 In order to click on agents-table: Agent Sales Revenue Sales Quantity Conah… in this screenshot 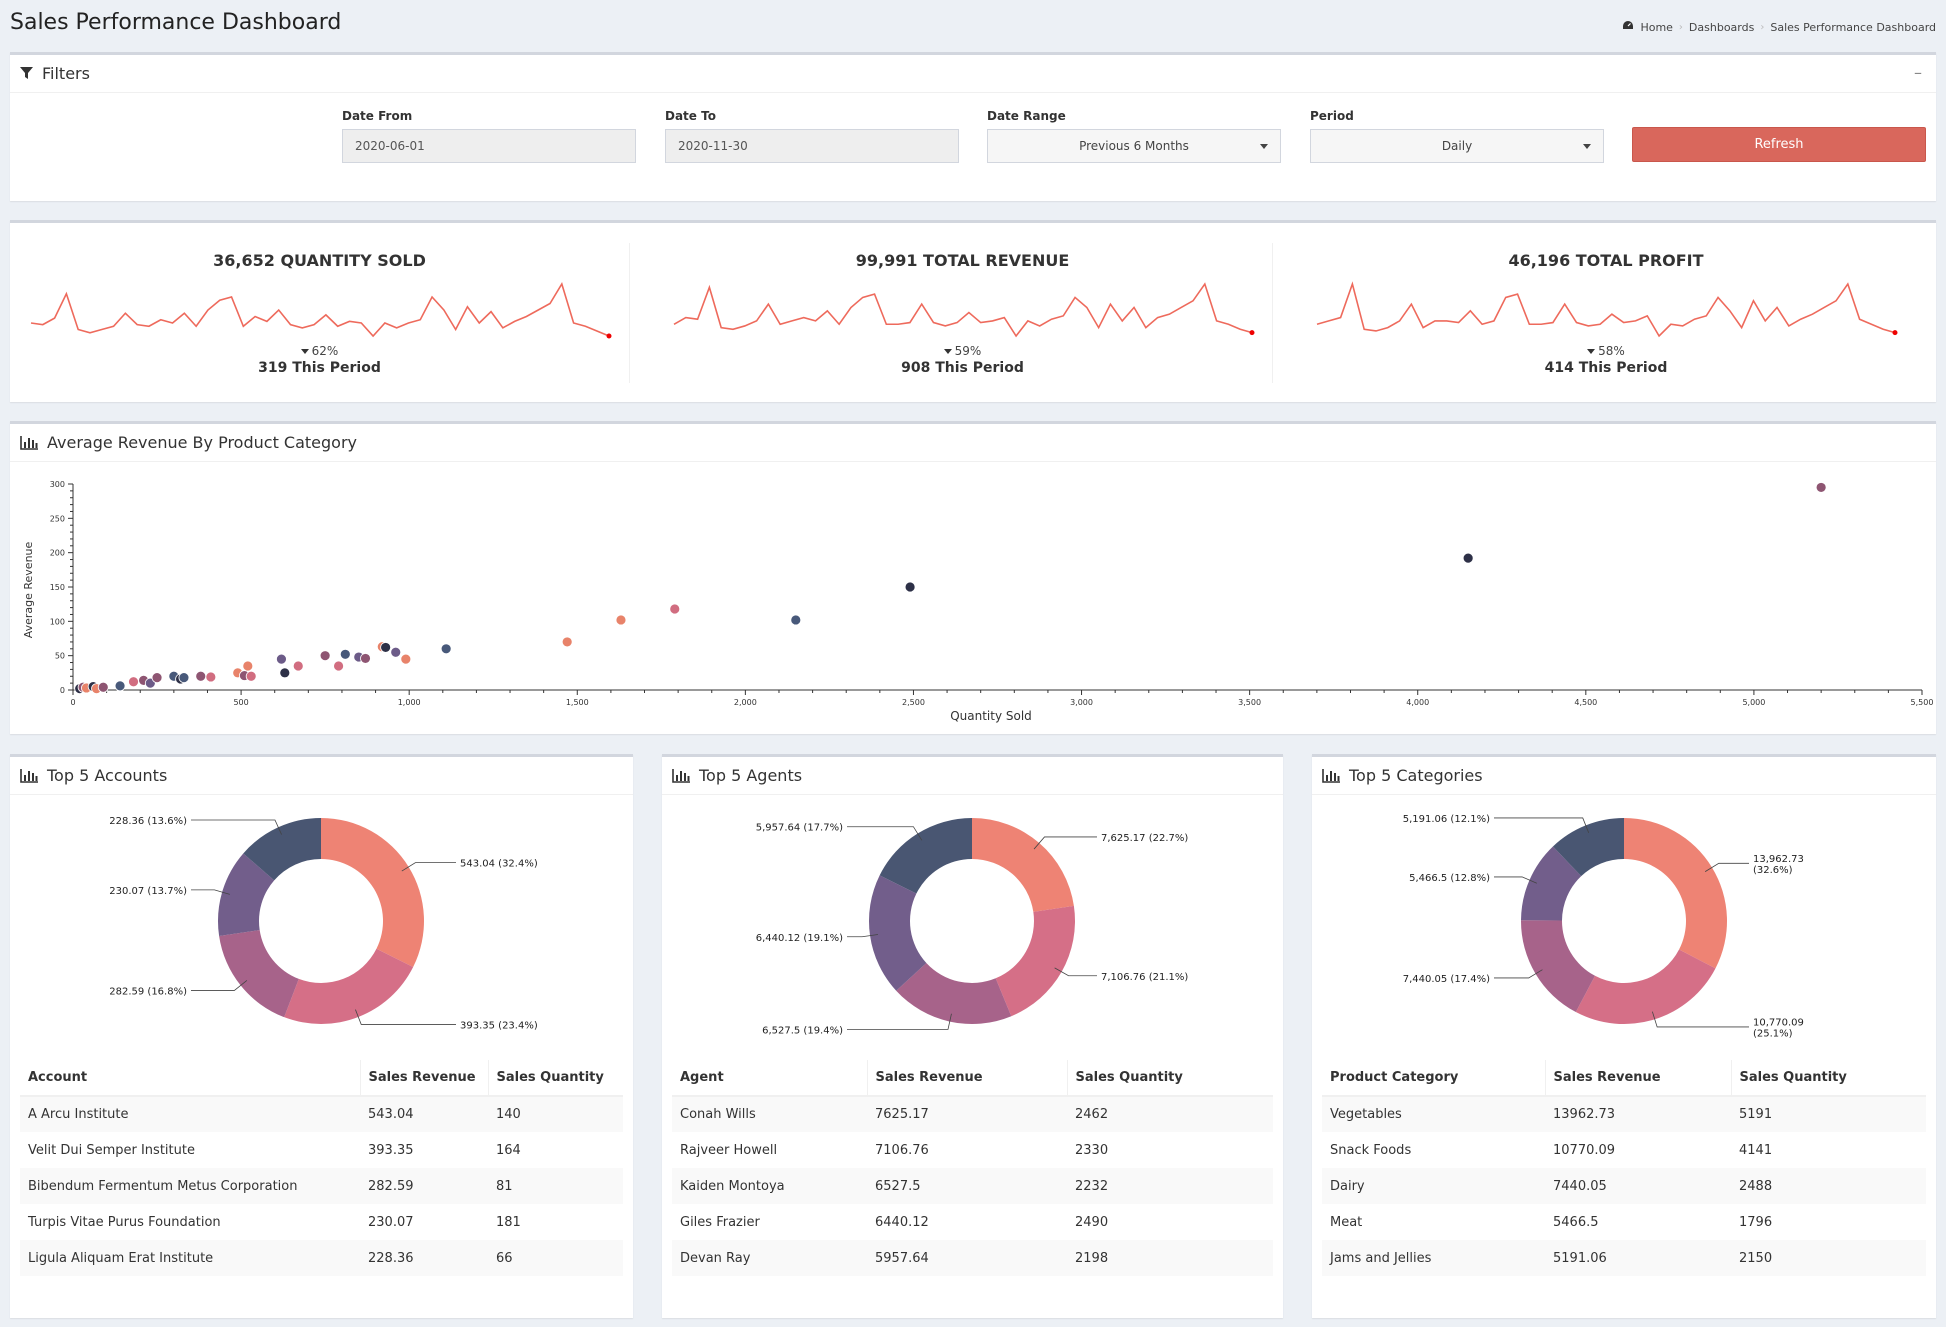, I will do `click(972, 1168)`.